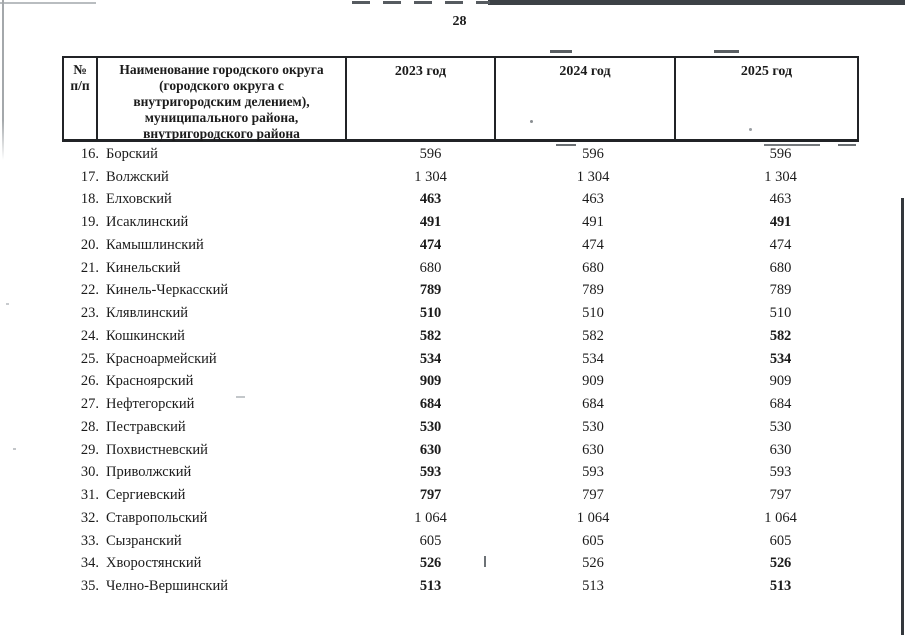 Image resolution: width=905 pixels, height=635 pixels. What do you see at coordinates (89, 426) in the screenshot?
I see `row-number: 28.` at bounding box center [89, 426].